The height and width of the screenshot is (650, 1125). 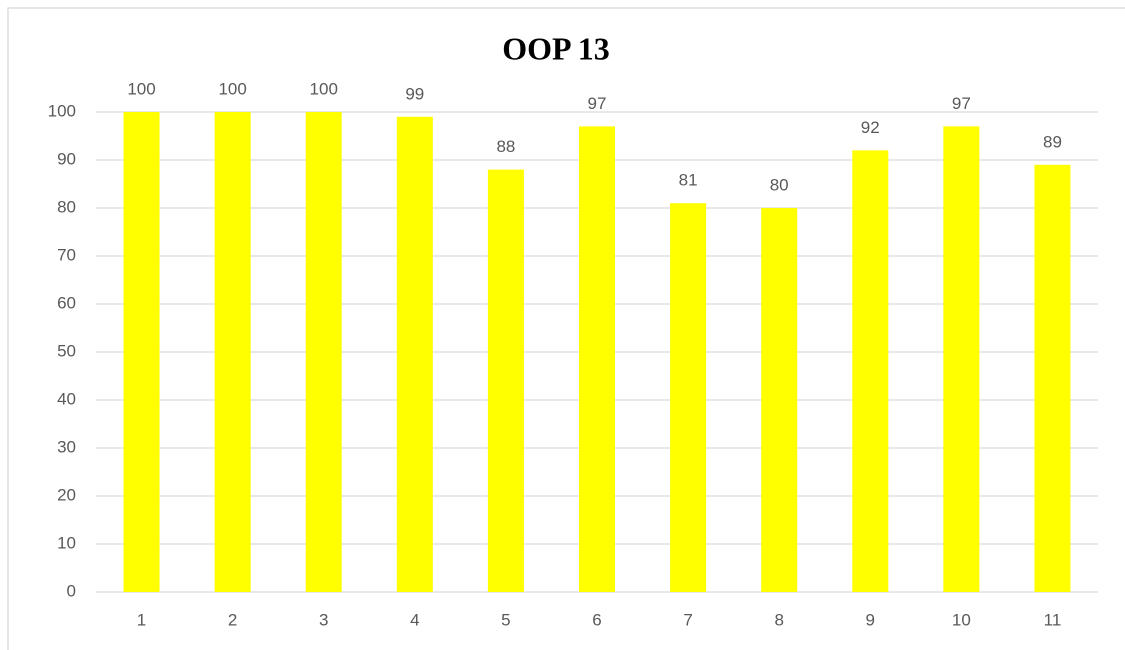 I want to click on y-tick-label: 20, so click(x=66, y=494).